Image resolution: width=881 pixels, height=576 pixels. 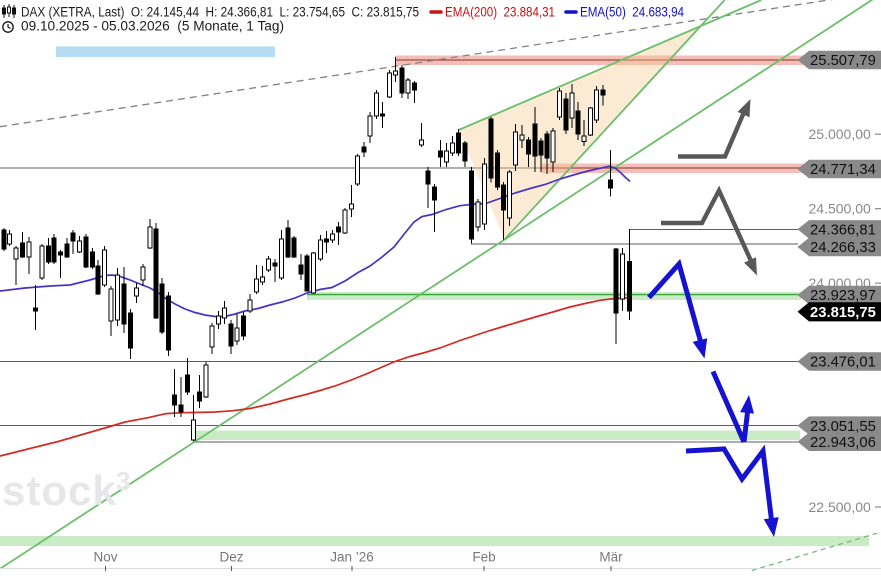 I want to click on svg-text: 24.500,00, so click(x=840, y=209).